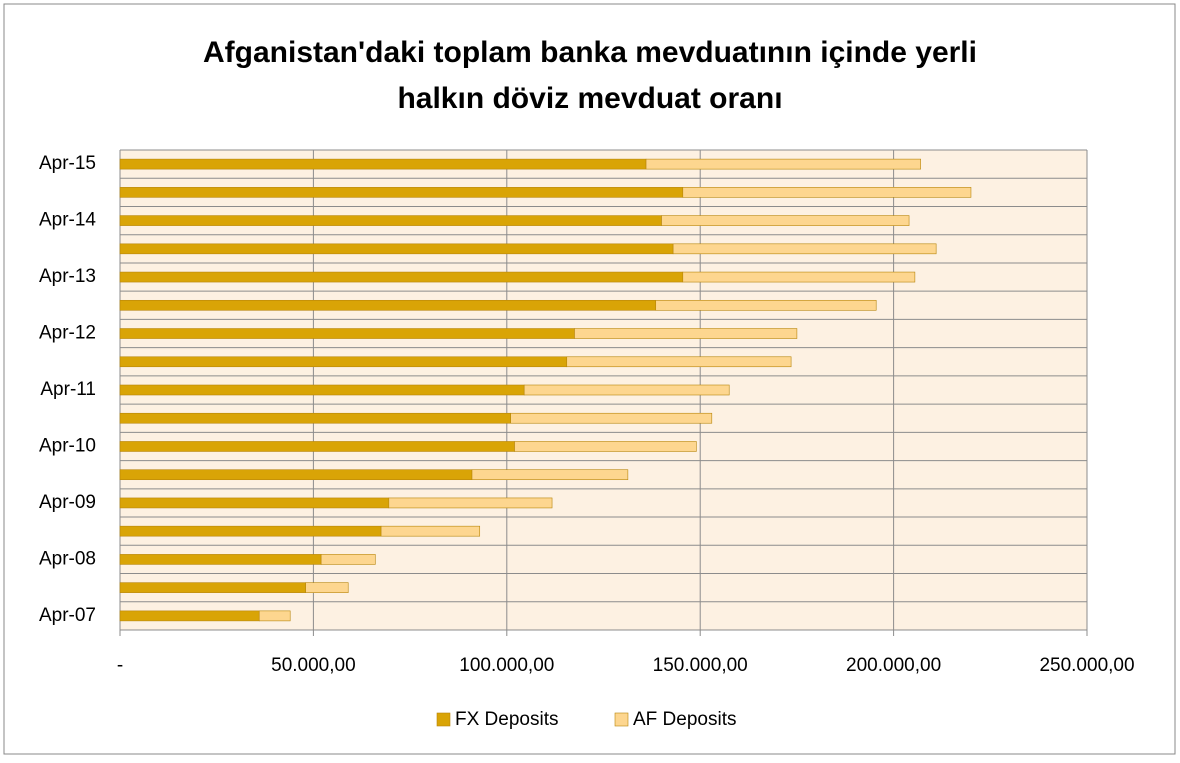  I want to click on chart-title: halkın döviz mevduat oranı, so click(589, 98).